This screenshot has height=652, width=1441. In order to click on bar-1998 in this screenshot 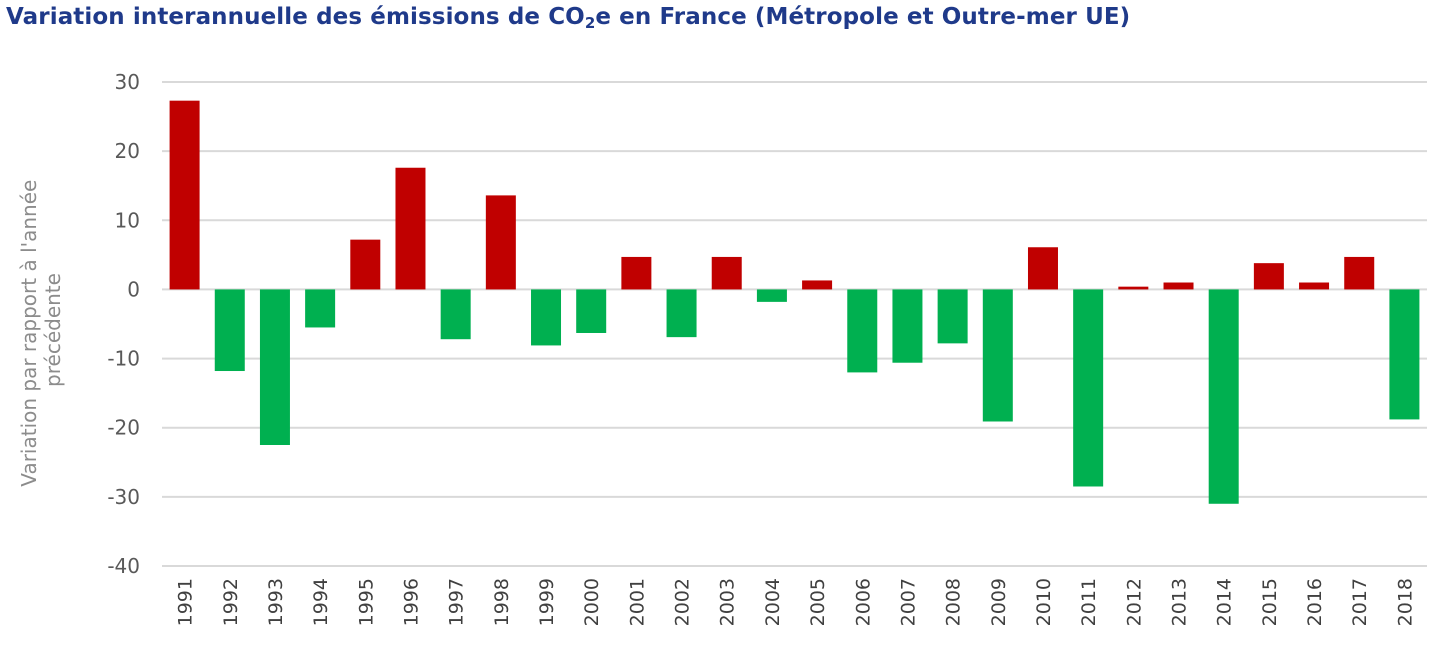, I will do `click(500, 242)`.